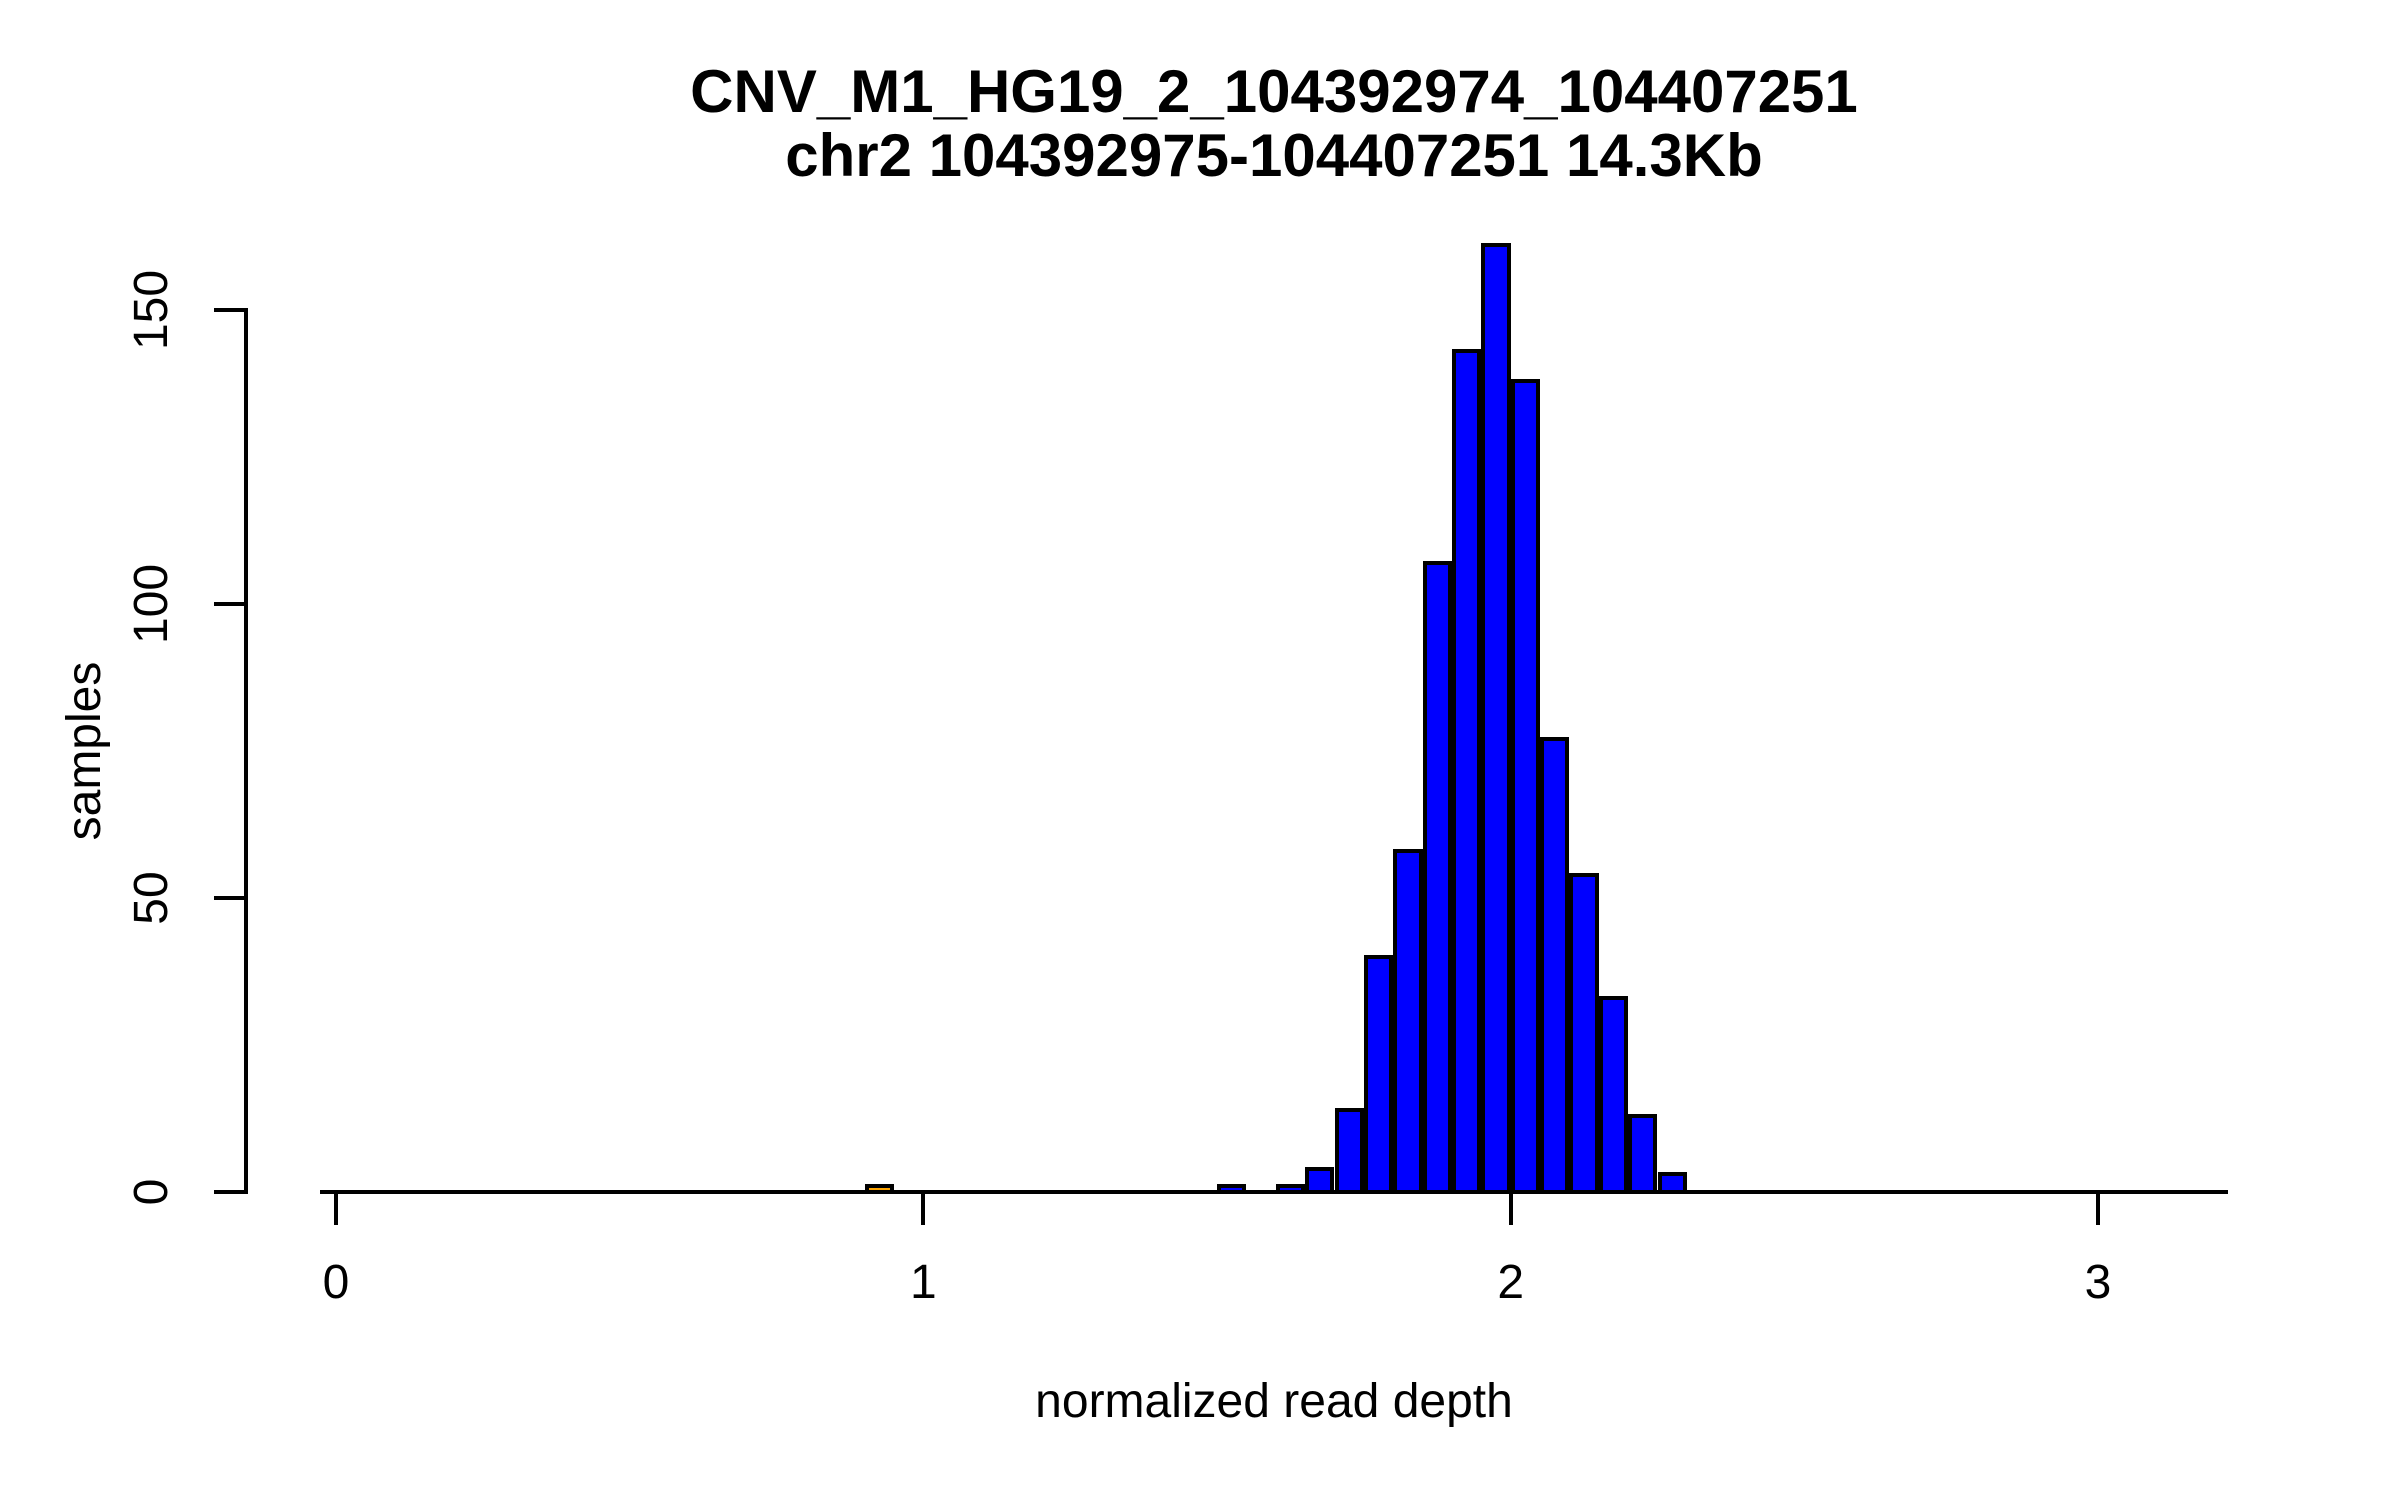 Image resolution: width=2400 pixels, height=1500 pixels. Describe the element at coordinates (1555, 965) in the screenshot. I see `histogram-bar-2.05` at that location.